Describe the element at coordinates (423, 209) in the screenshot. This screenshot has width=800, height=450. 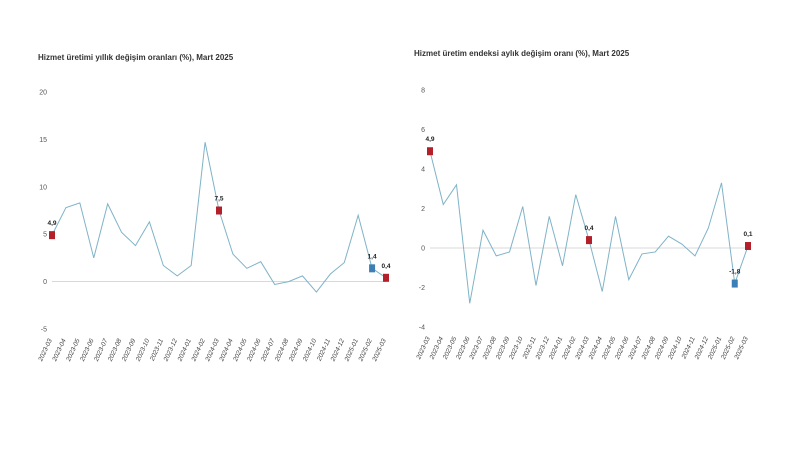
I see `y-tick-label: 2` at that location.